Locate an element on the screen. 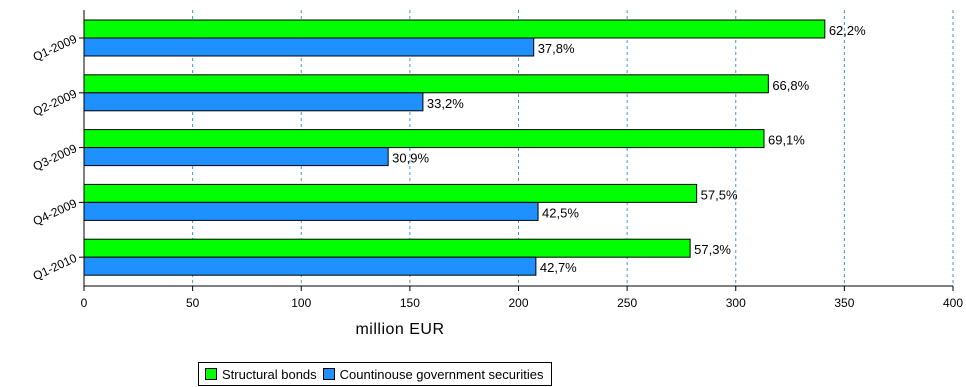  x-tick-label: 200 is located at coordinates (518, 303).